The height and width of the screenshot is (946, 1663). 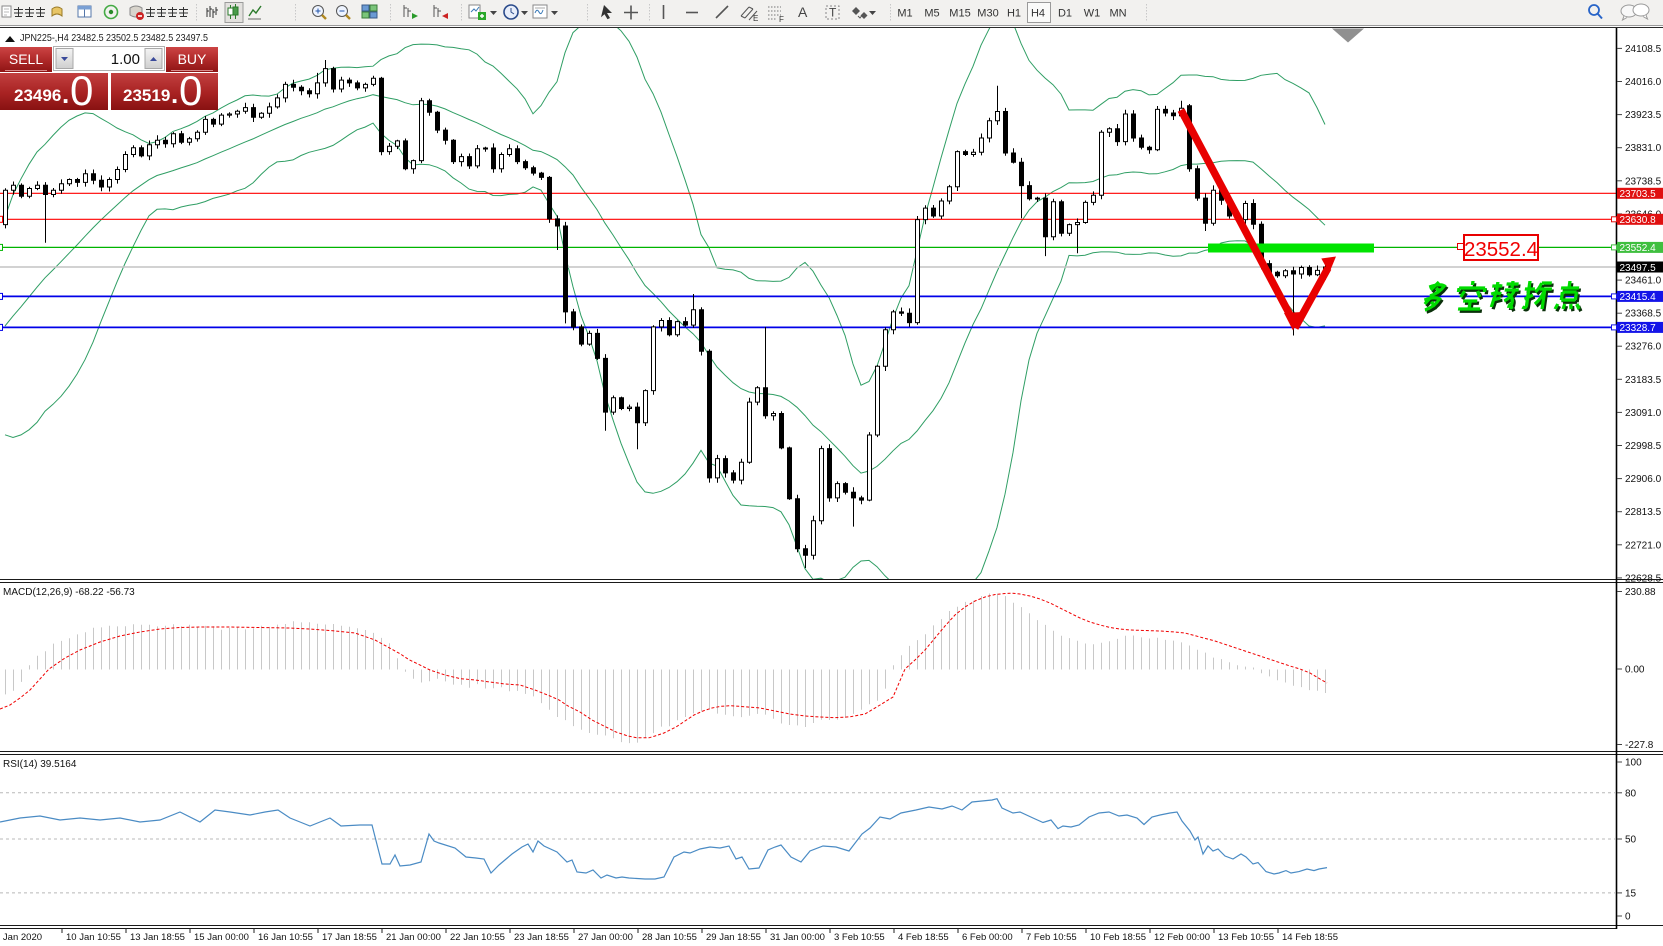 I want to click on svg-text: H4, so click(x=1038, y=14).